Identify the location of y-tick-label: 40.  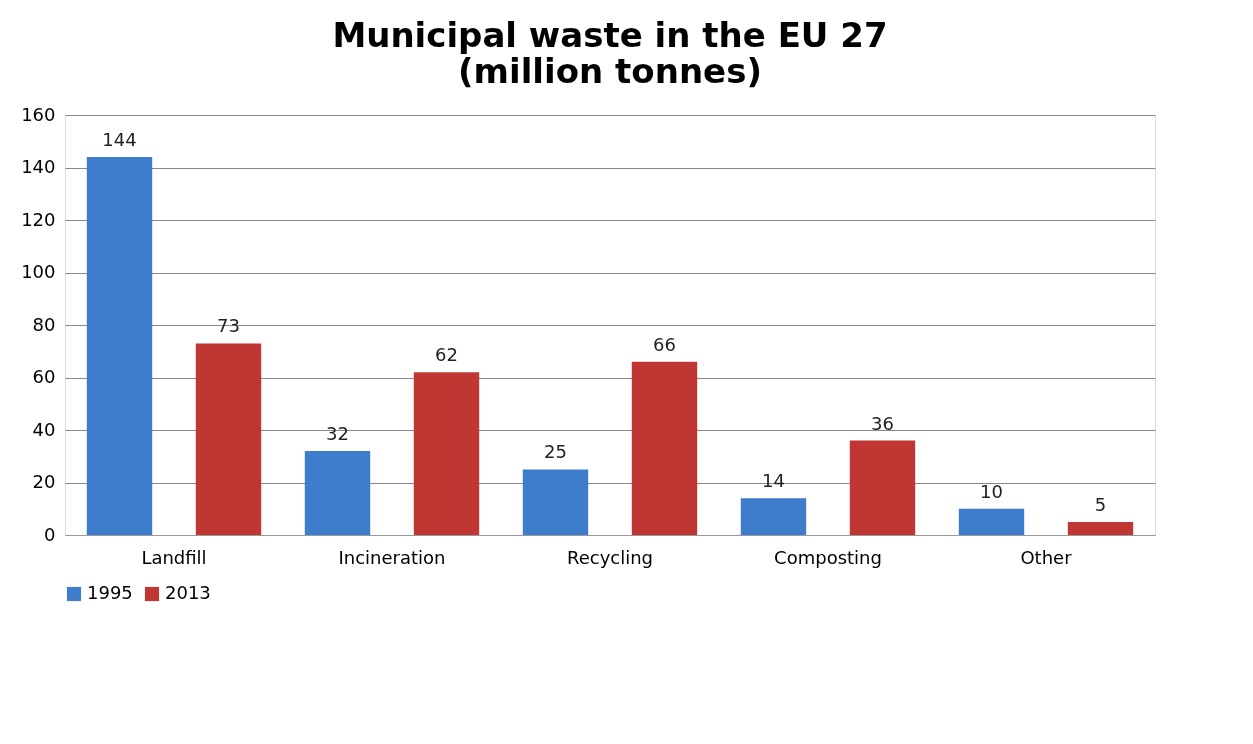
(44, 429).